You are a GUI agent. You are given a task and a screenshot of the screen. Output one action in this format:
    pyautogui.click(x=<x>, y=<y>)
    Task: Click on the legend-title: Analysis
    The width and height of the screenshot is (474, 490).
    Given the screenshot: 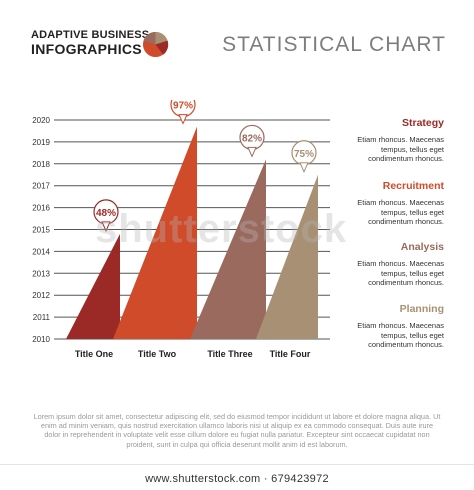 What is the action you would take?
    pyautogui.click(x=422, y=247)
    